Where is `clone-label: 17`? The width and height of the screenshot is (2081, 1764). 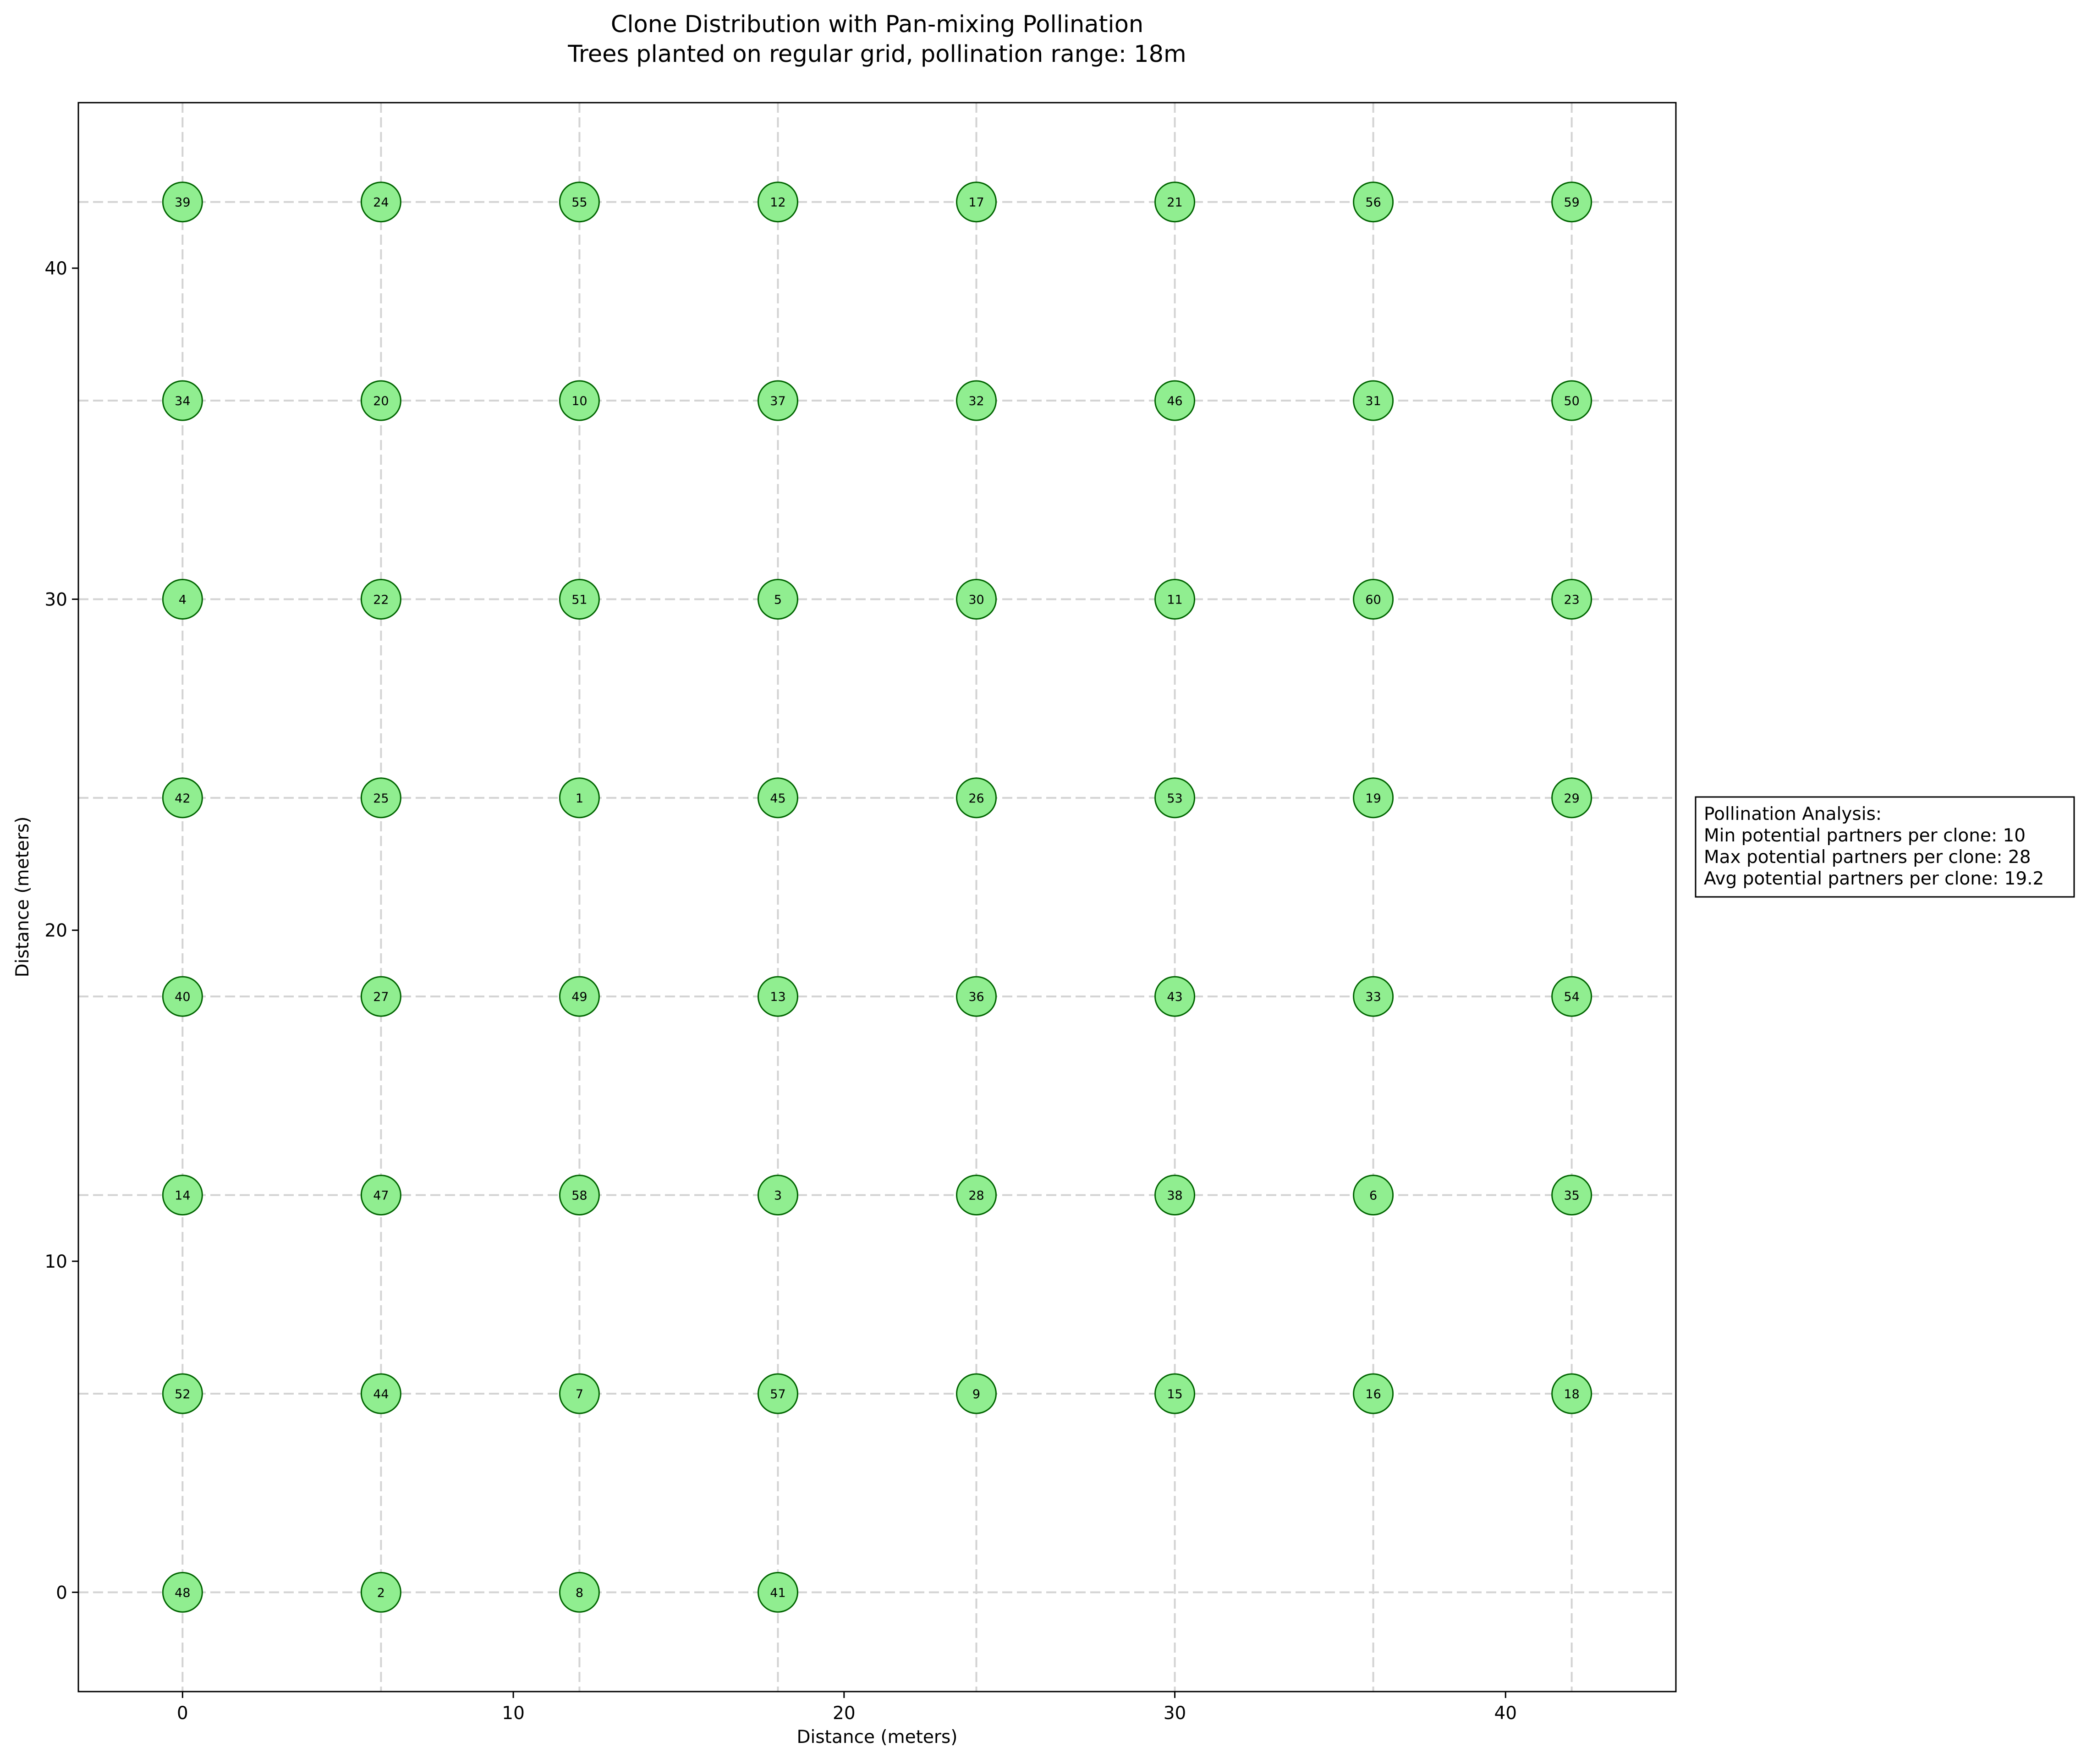 clone-label: 17 is located at coordinates (976, 203).